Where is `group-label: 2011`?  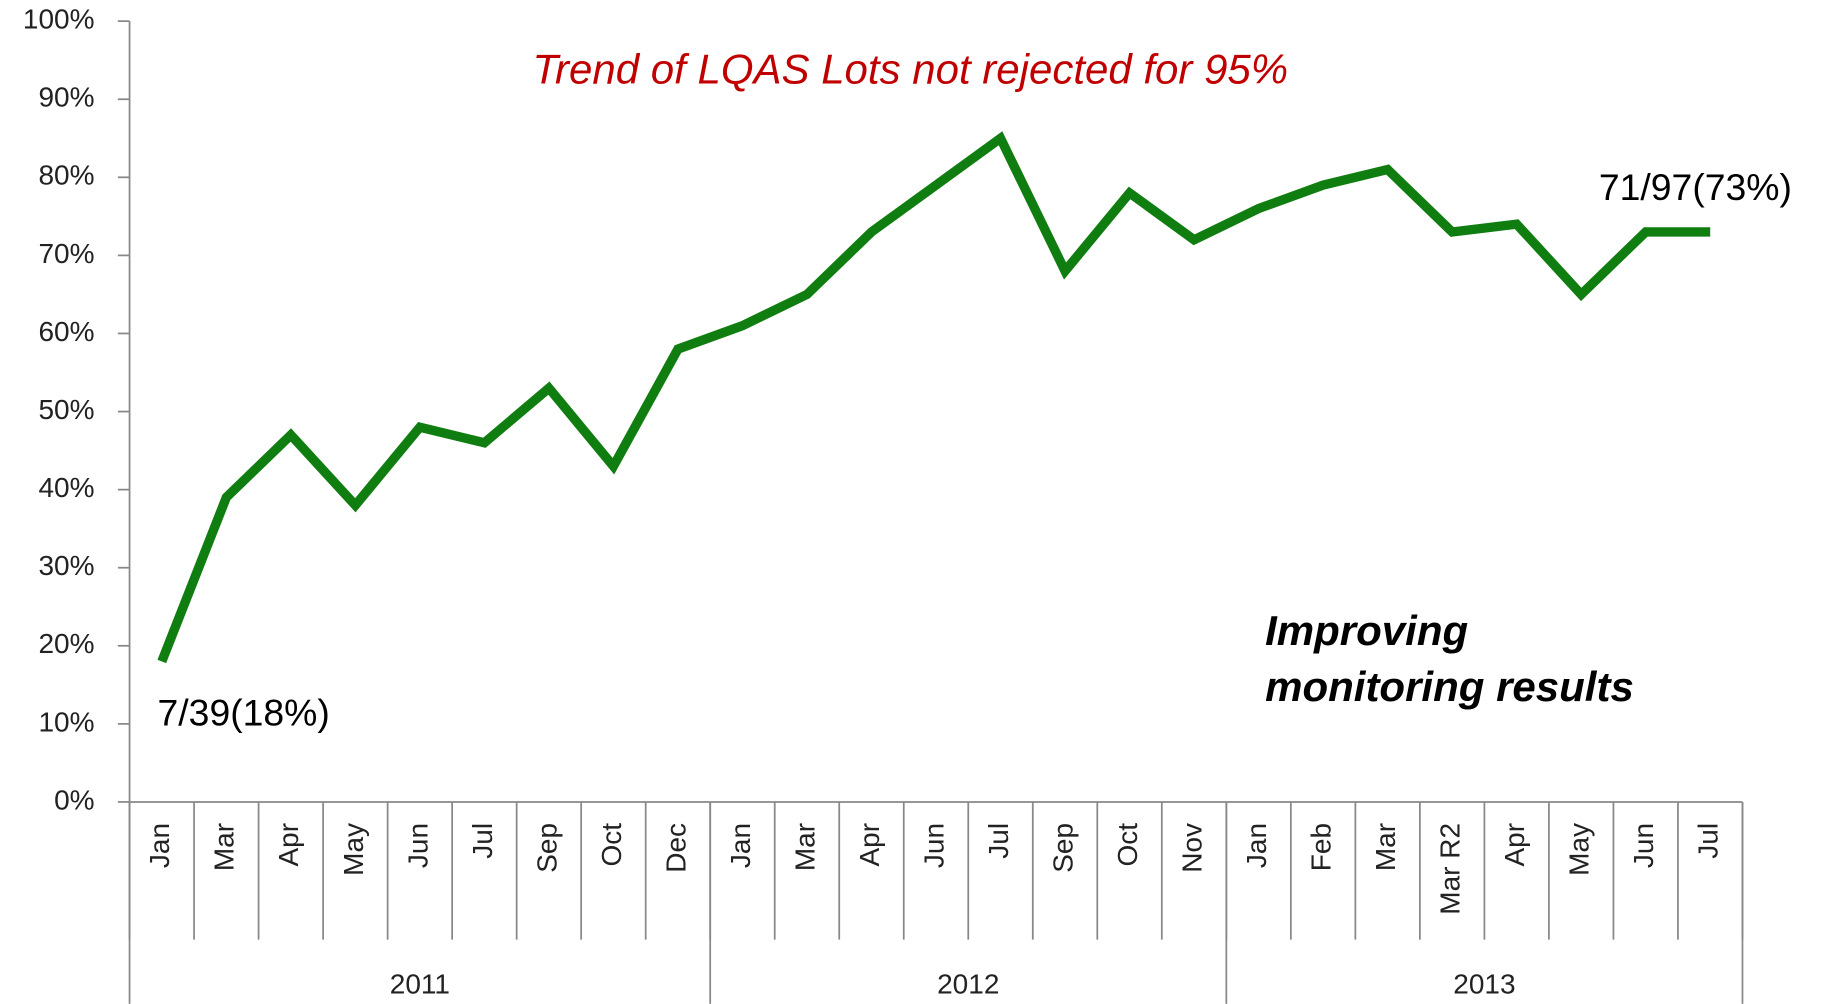 group-label: 2011 is located at coordinates (420, 984).